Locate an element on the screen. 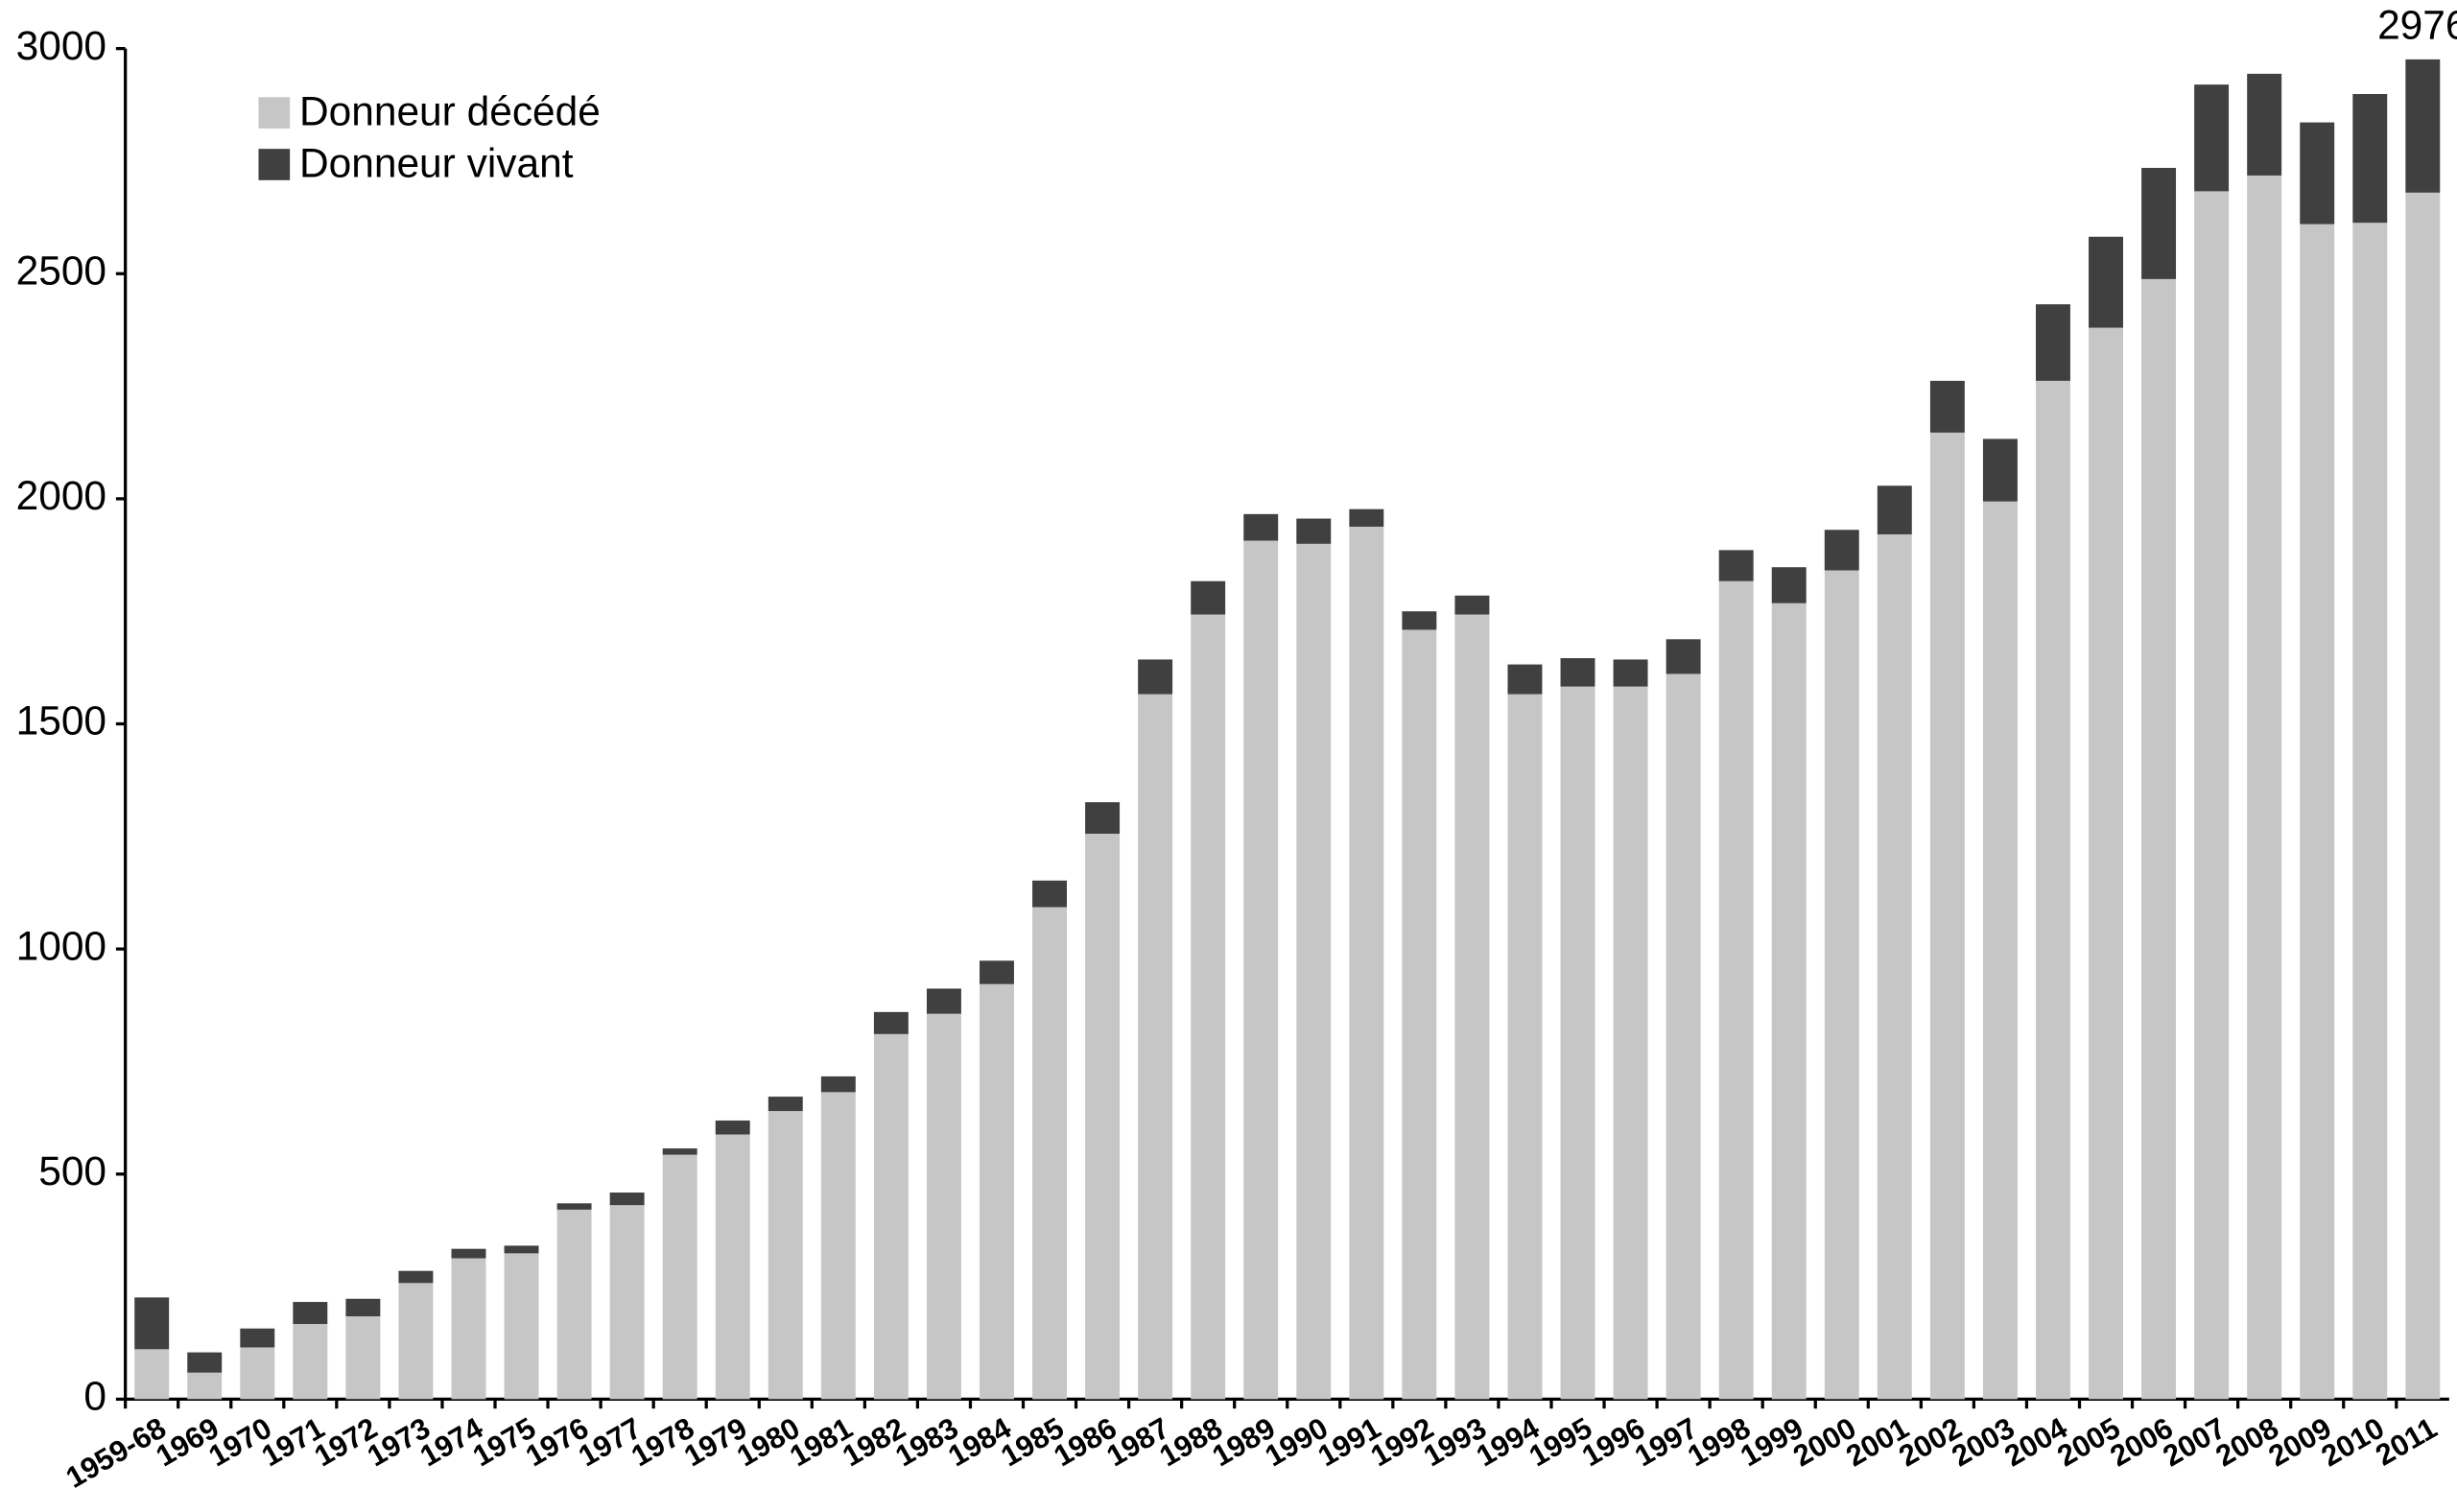  y-tick-label: 1500 is located at coordinates (61, 721).